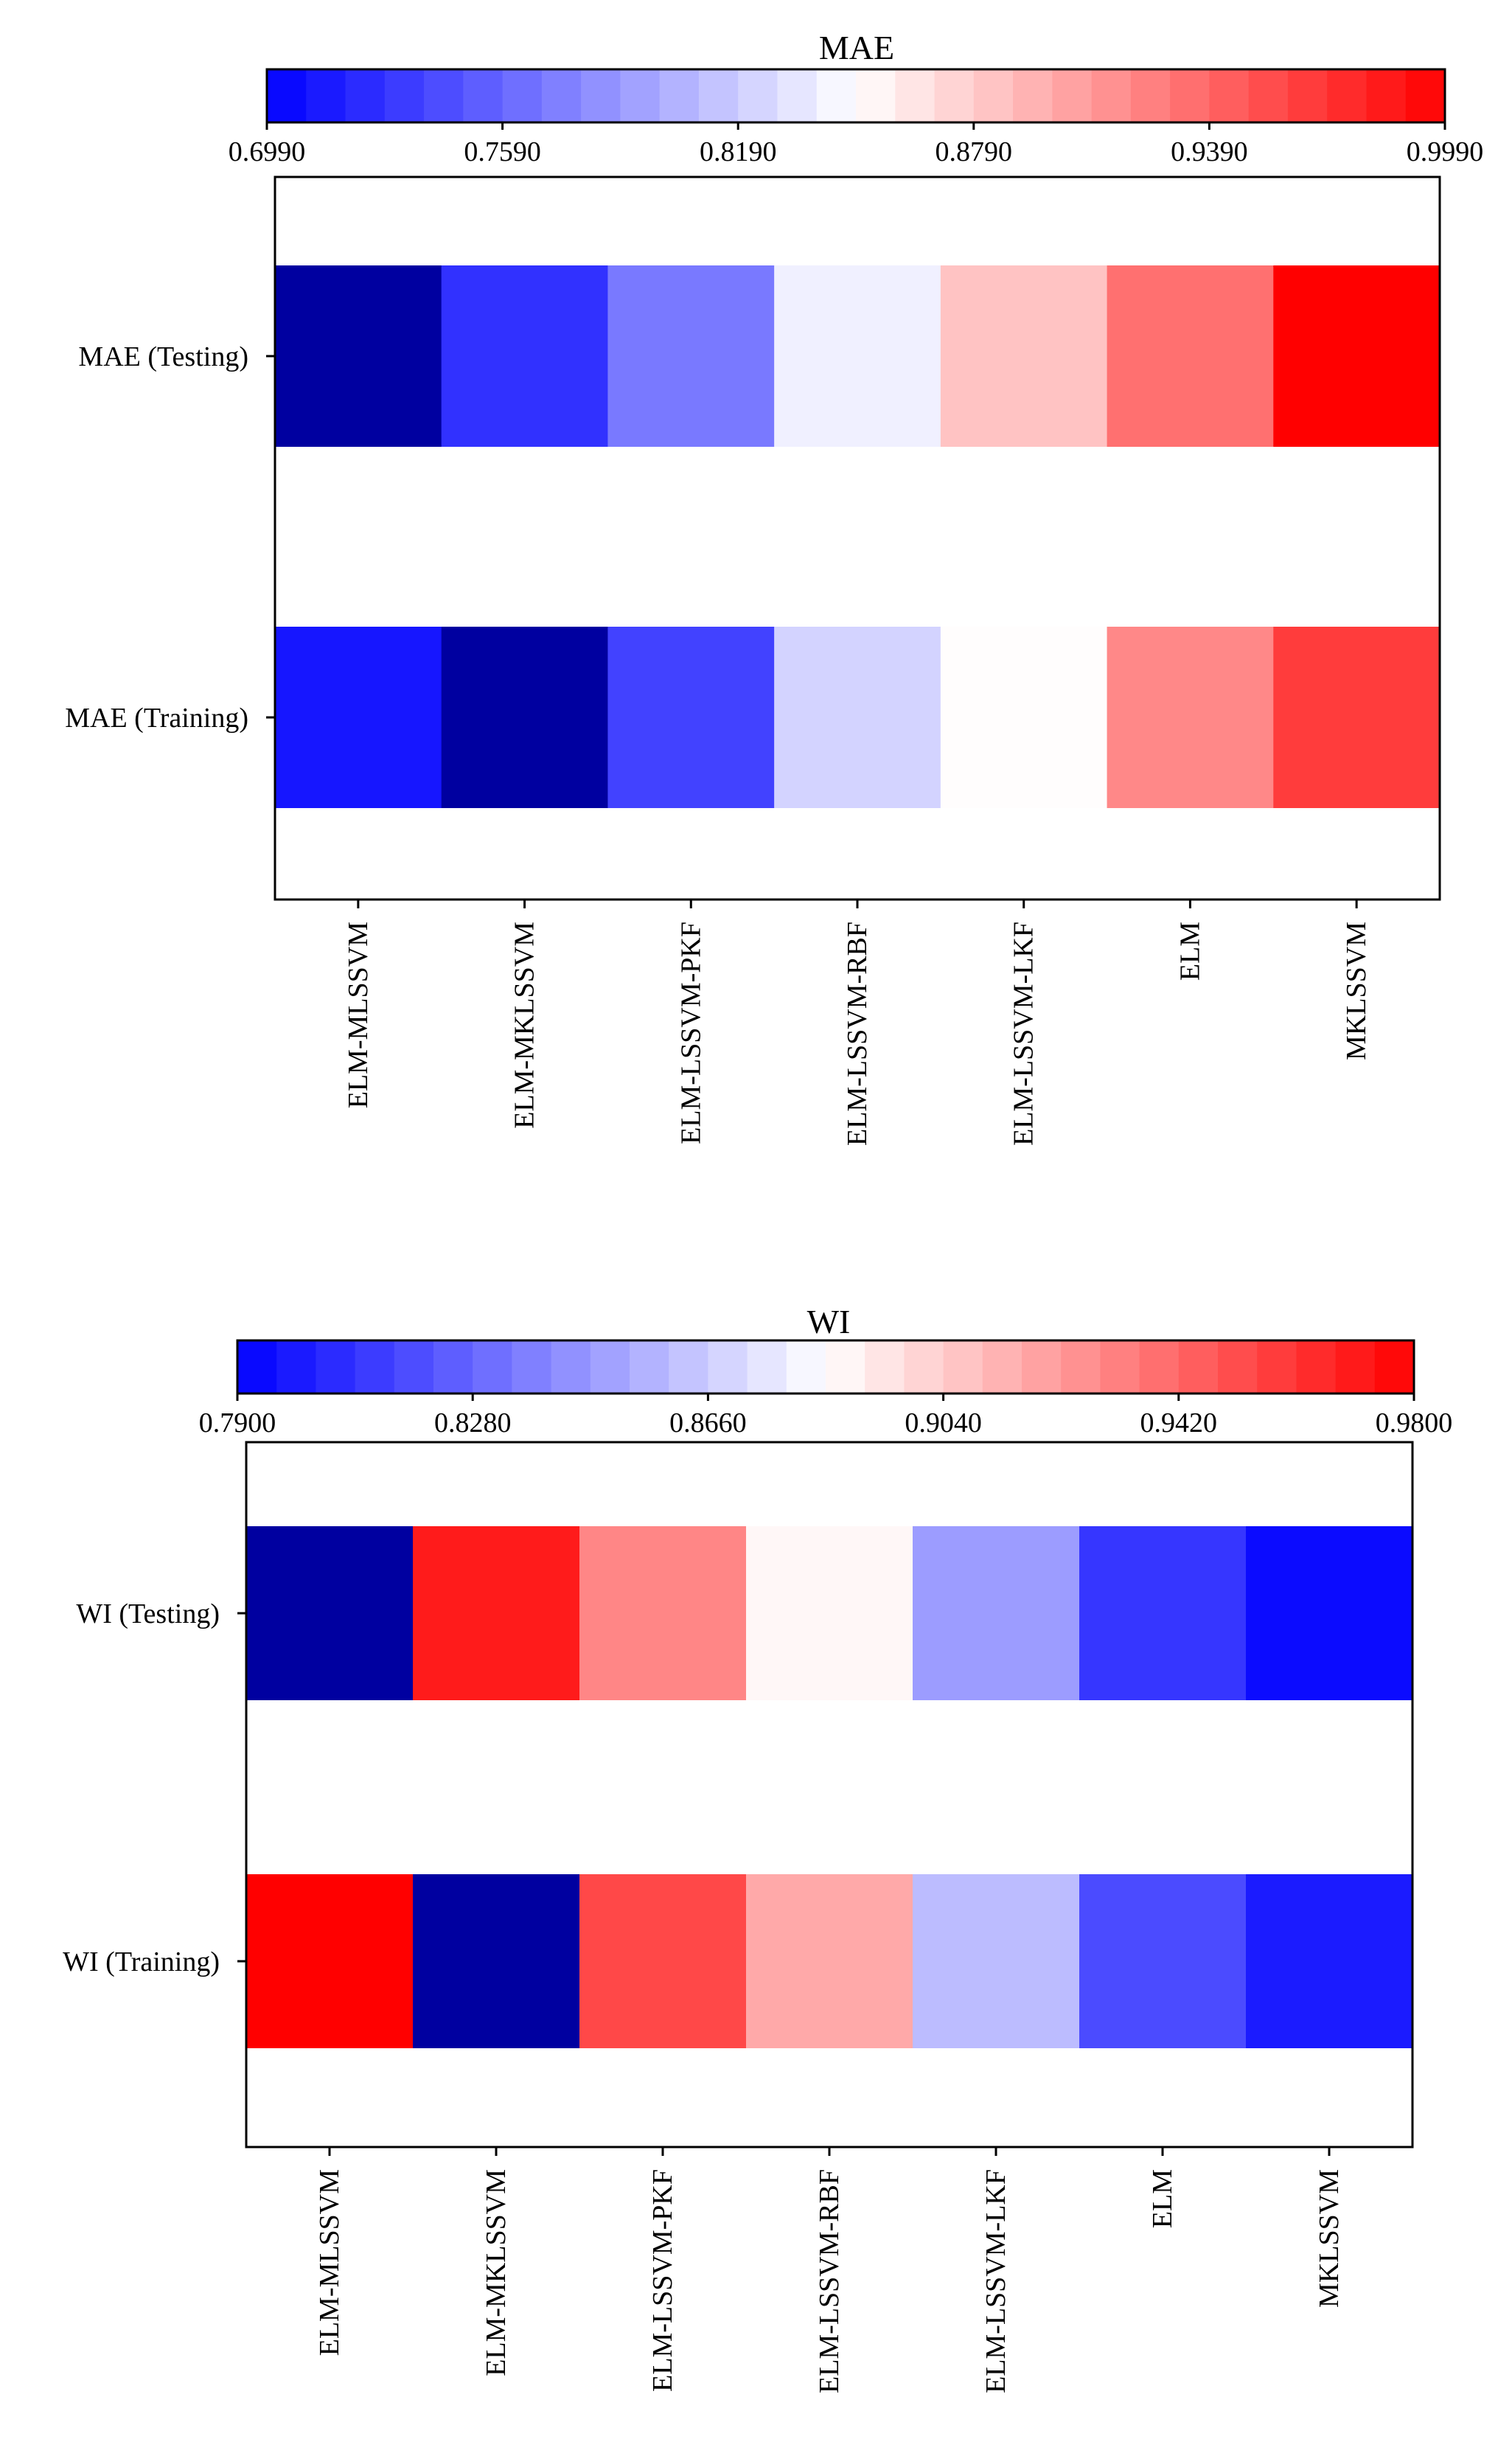 The width and height of the screenshot is (1512, 2439). I want to click on mae-title: MAE, so click(856, 47).